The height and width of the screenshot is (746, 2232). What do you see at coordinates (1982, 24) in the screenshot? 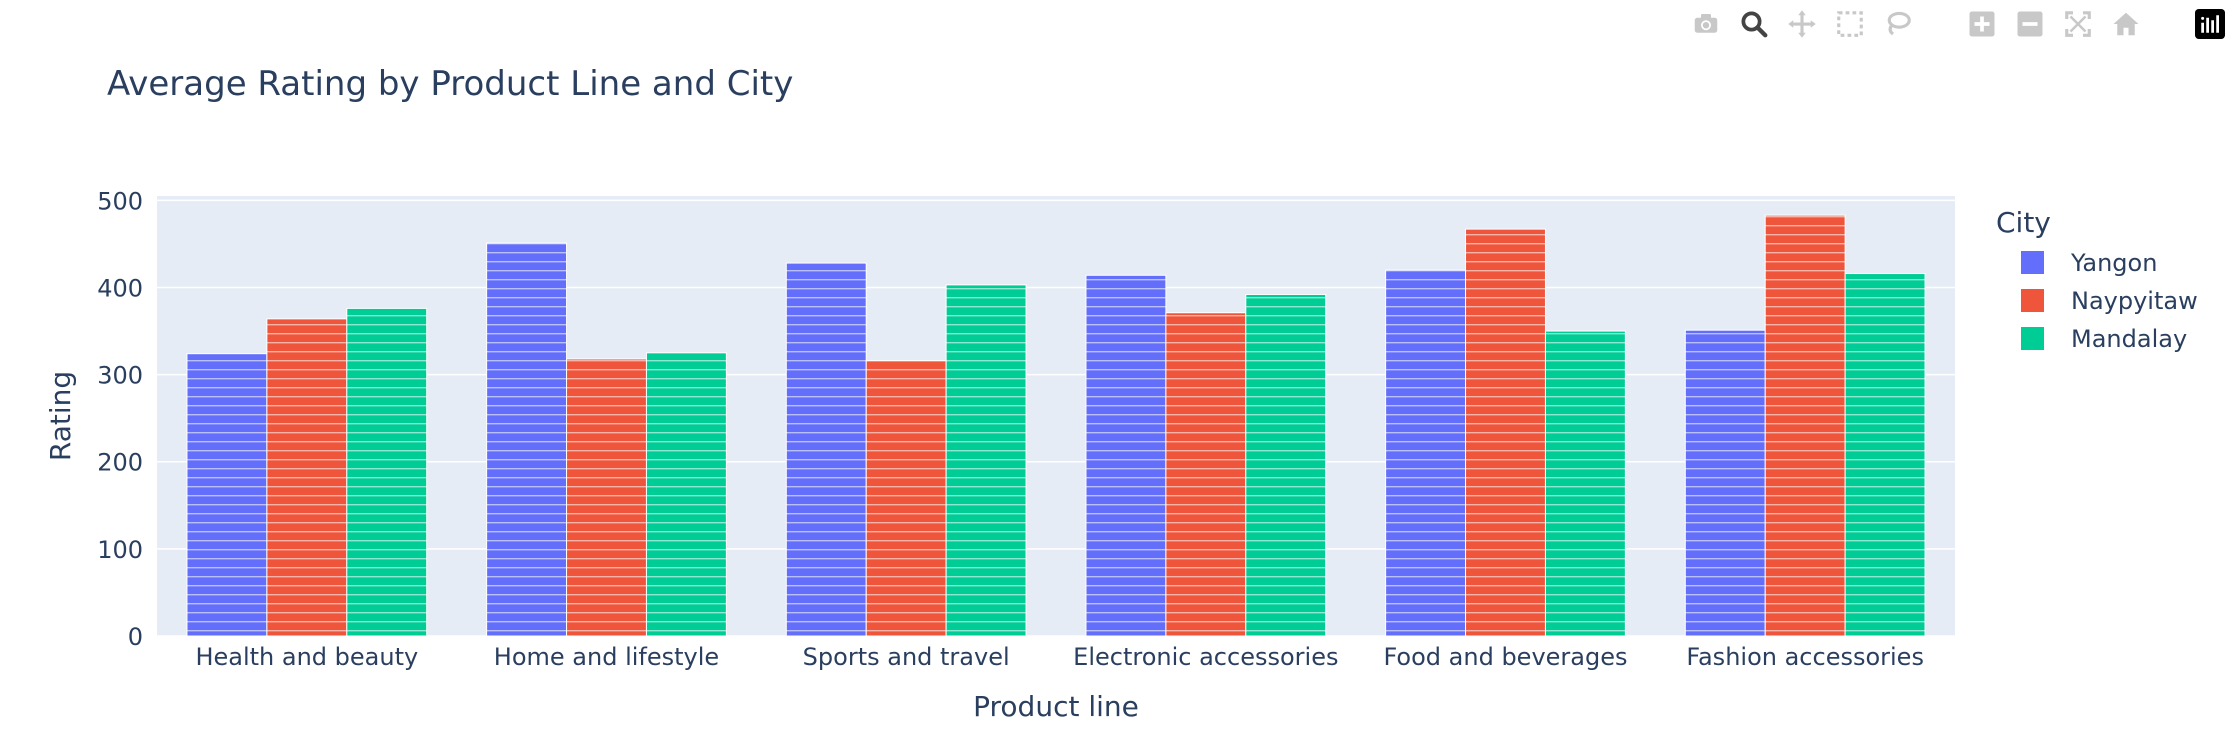
I see `zoom-in-icon` at bounding box center [1982, 24].